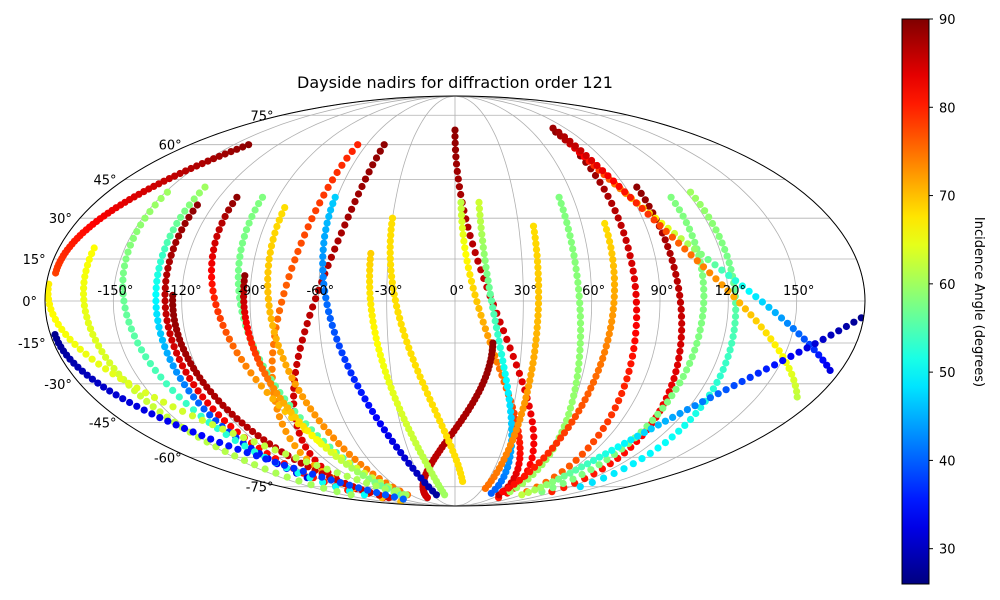 The width and height of the screenshot is (1000, 600). Describe the element at coordinates (389, 291) in the screenshot. I see `longitude-tick-label: -30°` at that location.